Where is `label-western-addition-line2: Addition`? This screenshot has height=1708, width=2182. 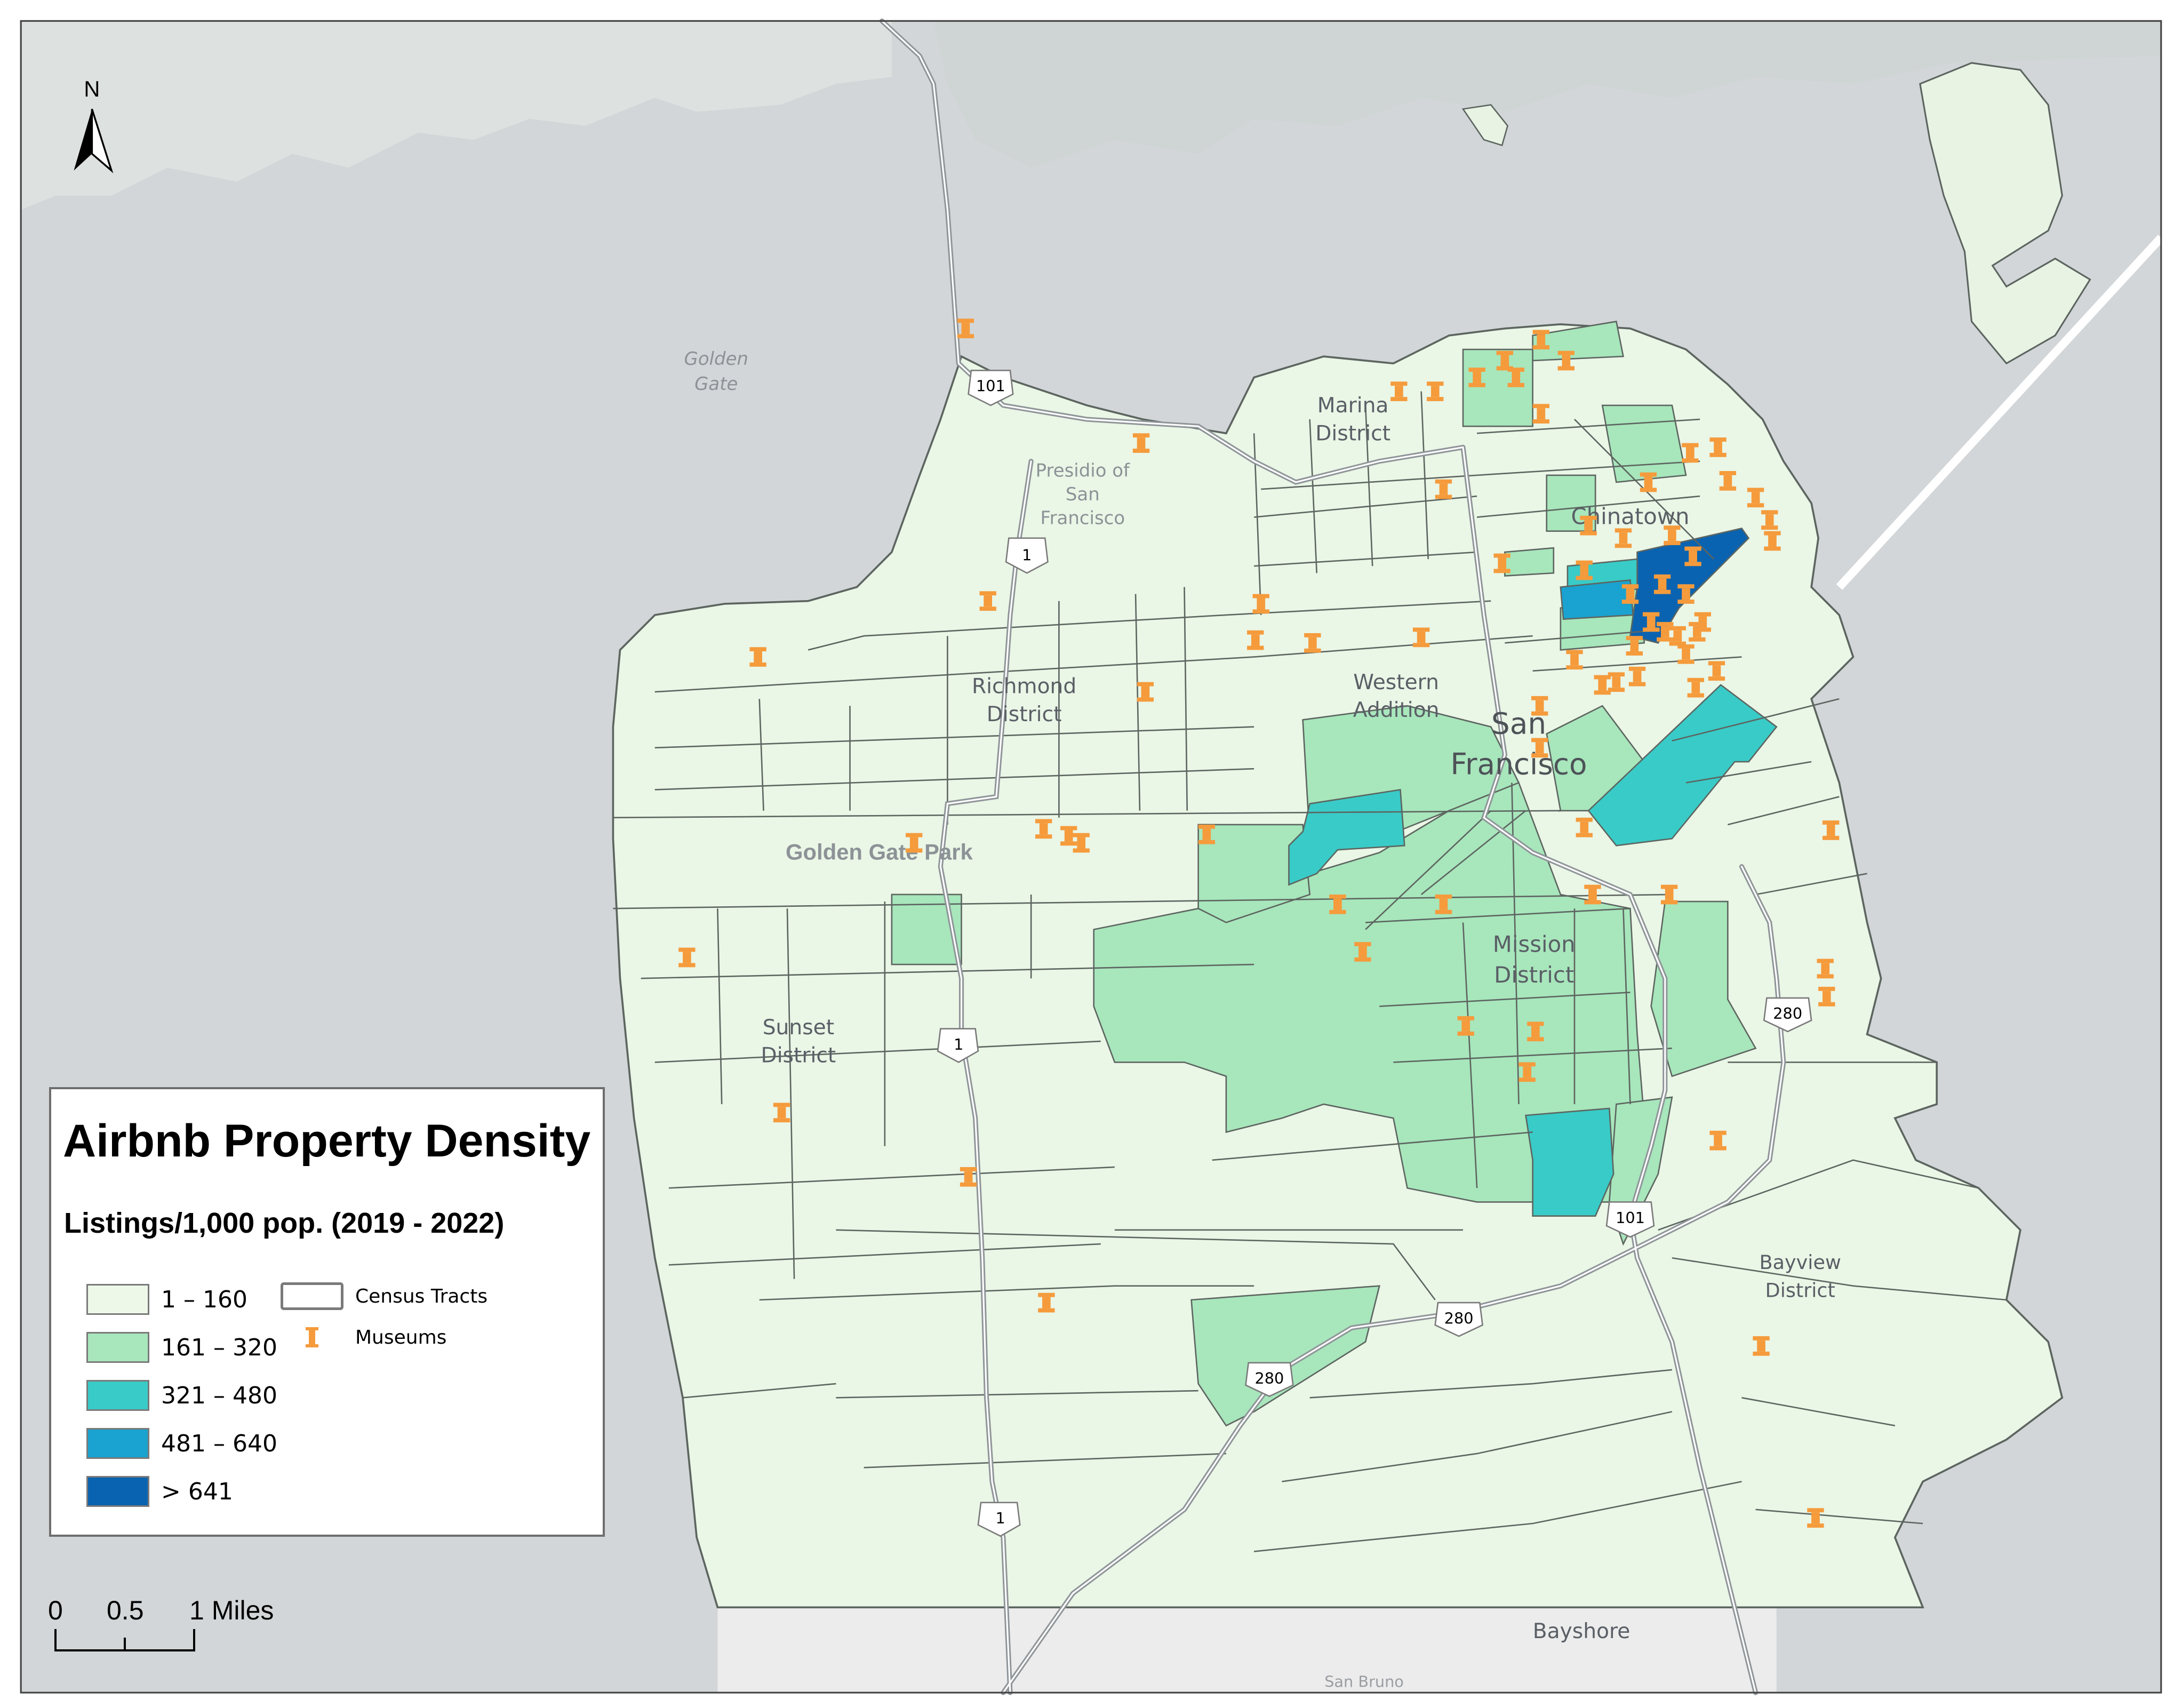 label-western-addition-line2: Addition is located at coordinates (1396, 710).